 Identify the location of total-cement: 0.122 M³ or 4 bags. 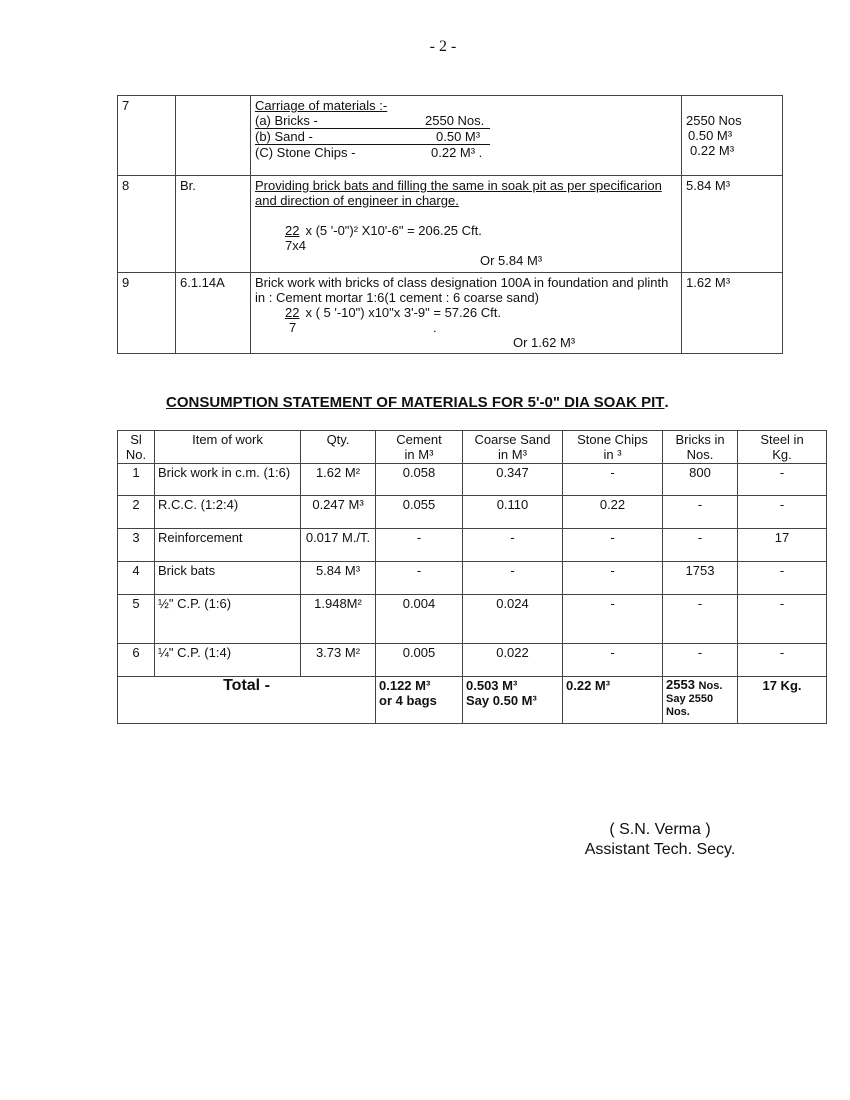
(419, 700).